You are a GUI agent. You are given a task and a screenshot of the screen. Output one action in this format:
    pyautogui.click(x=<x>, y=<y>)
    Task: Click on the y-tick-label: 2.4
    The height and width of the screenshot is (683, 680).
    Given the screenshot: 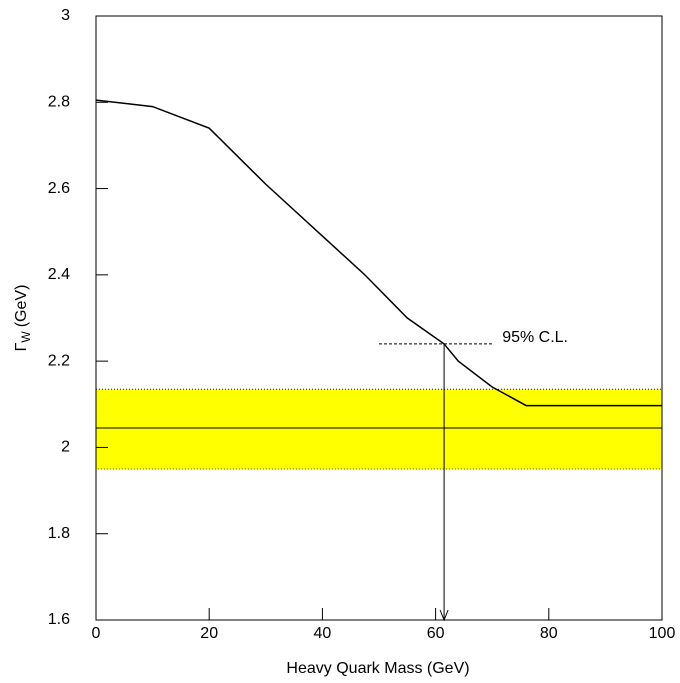 What is the action you would take?
    pyautogui.click(x=59, y=274)
    